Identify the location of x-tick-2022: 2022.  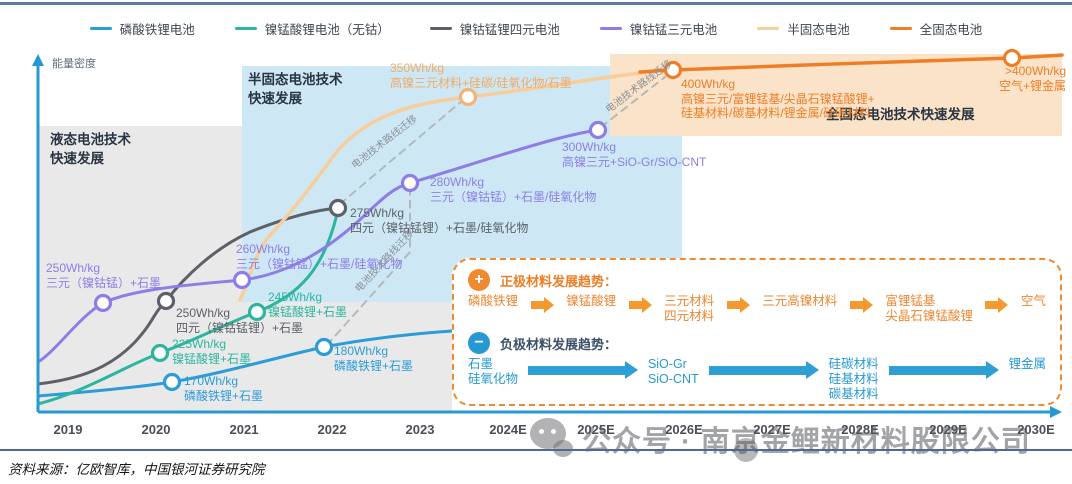
(332, 429).